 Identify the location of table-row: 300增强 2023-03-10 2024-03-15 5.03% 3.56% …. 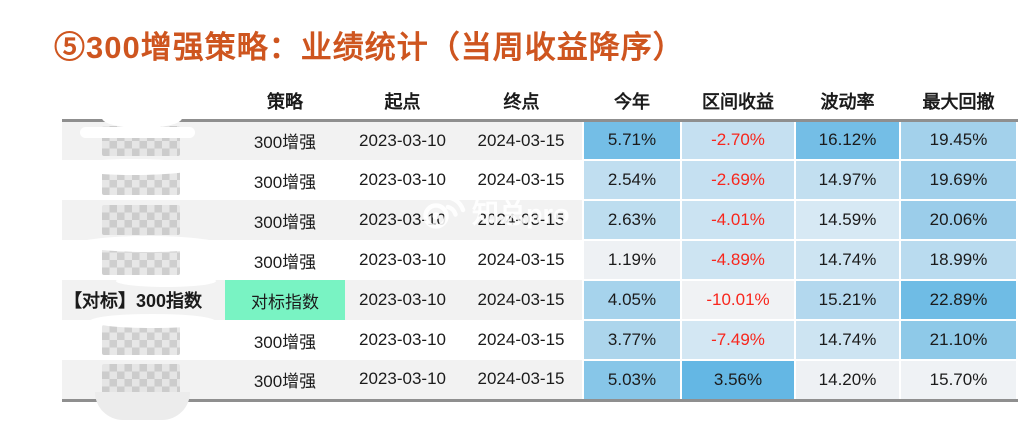
(540, 380).